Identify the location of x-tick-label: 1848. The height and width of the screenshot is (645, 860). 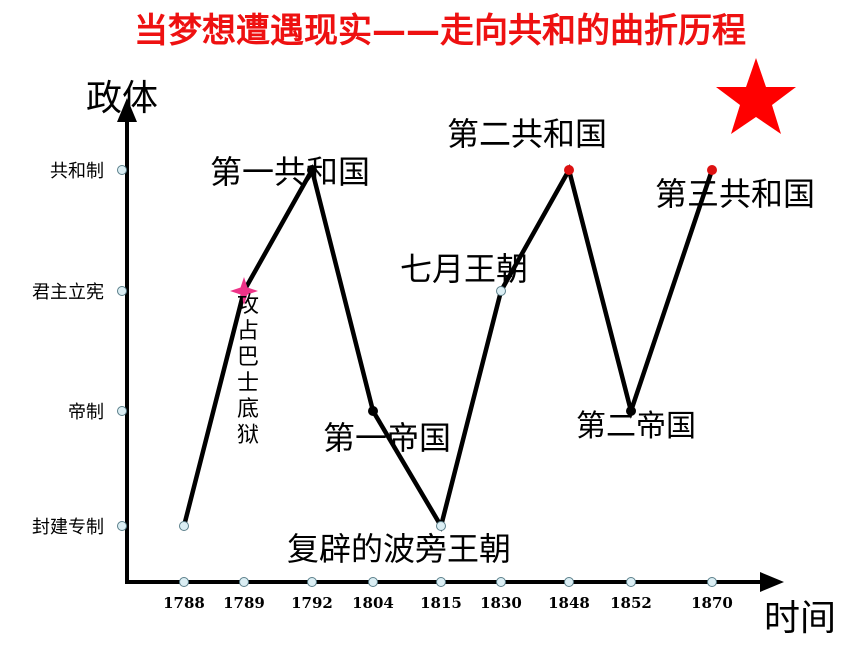
(569, 603).